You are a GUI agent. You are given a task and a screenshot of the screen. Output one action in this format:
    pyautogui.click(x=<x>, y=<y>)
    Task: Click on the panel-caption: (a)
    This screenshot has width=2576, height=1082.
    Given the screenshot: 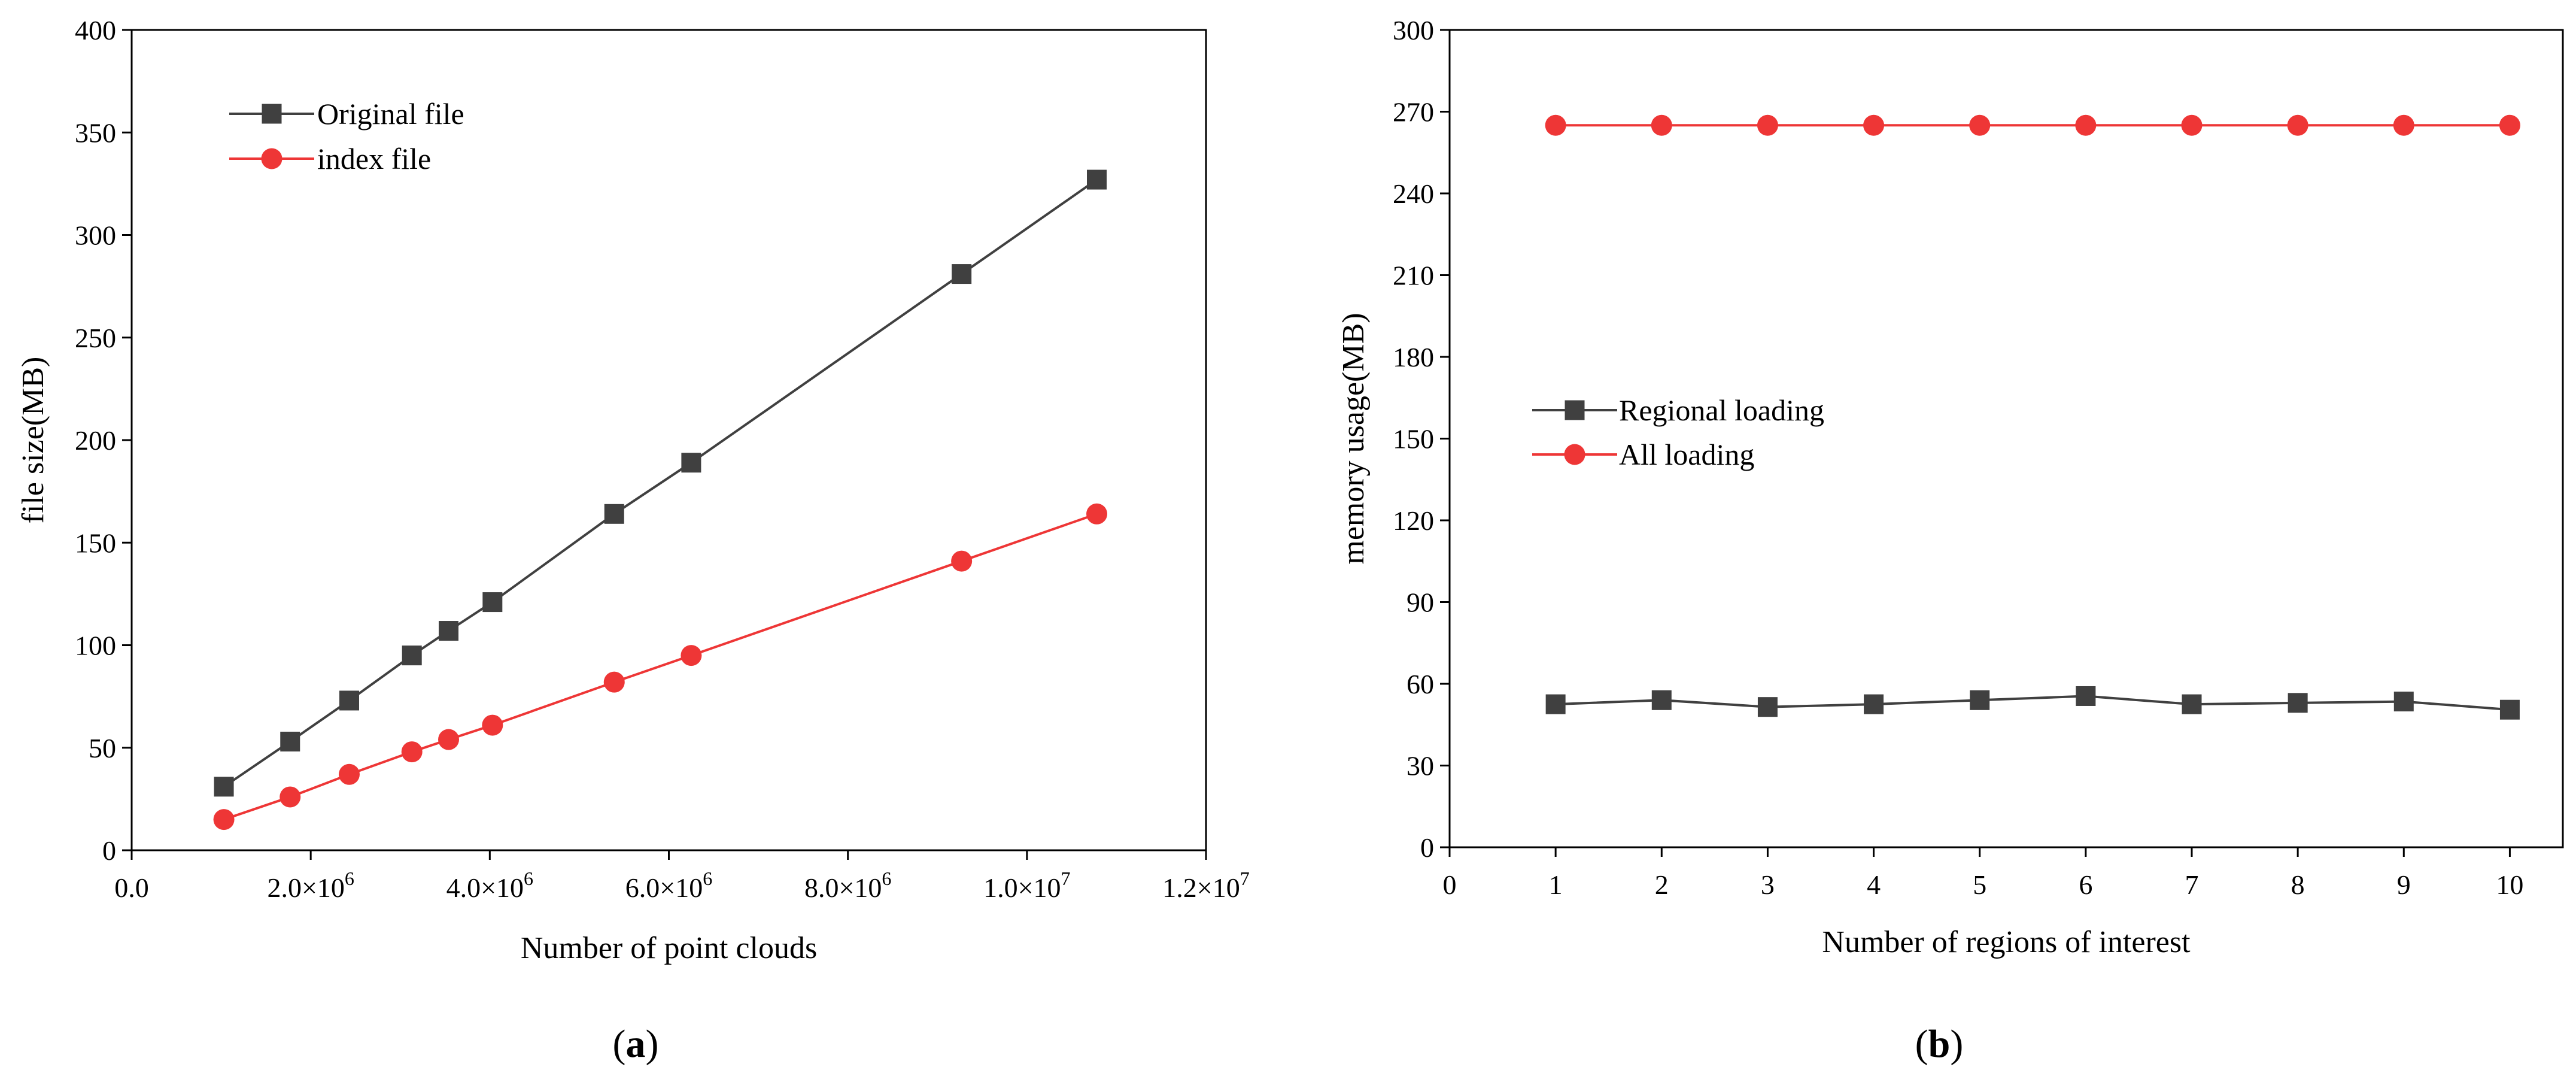 What is the action you would take?
    pyautogui.click(x=636, y=1044)
    